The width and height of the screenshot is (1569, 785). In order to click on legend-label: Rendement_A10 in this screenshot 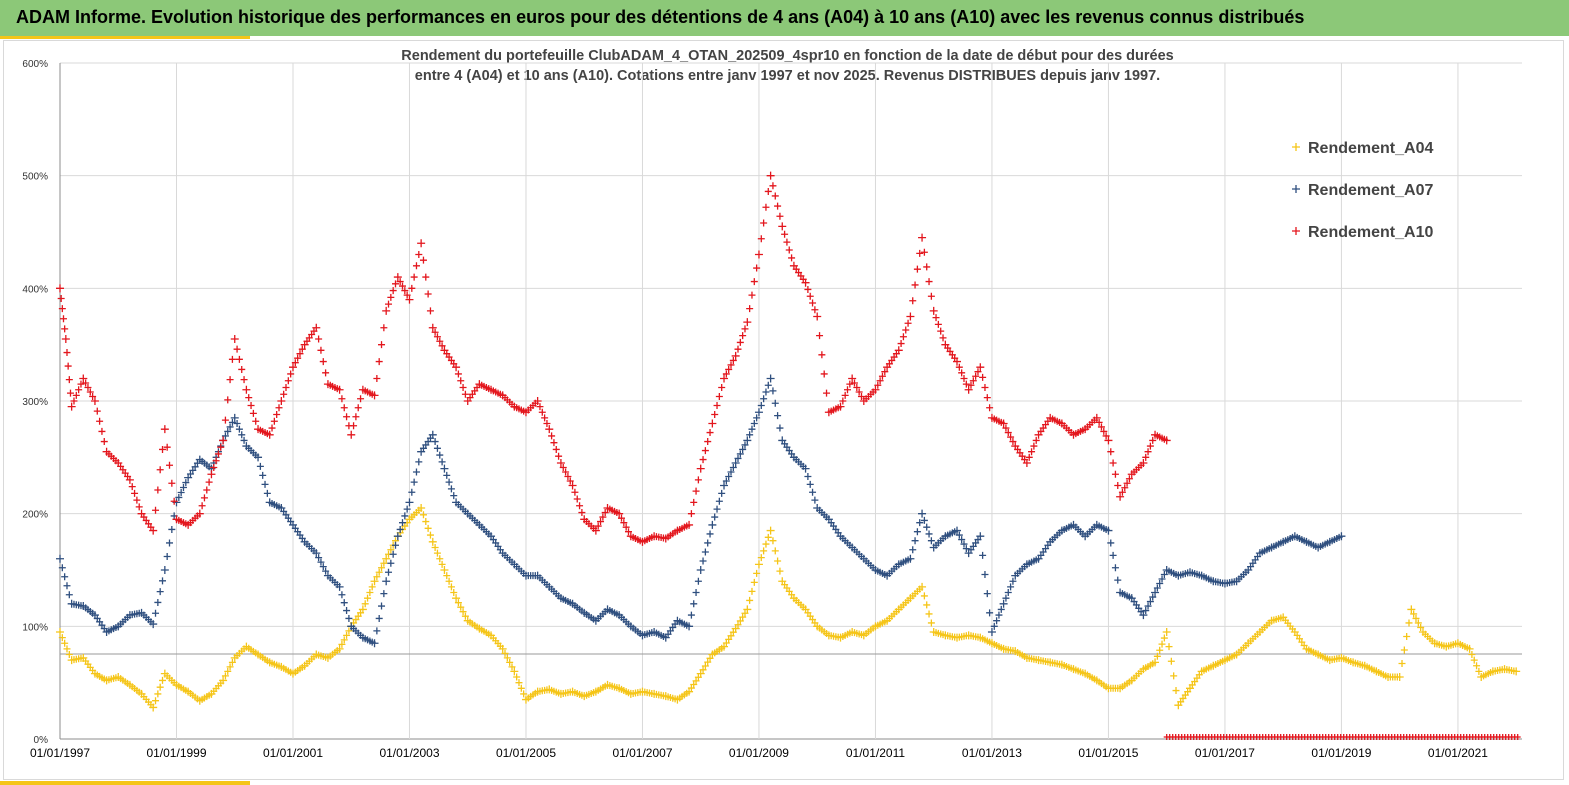, I will do `click(1370, 232)`.